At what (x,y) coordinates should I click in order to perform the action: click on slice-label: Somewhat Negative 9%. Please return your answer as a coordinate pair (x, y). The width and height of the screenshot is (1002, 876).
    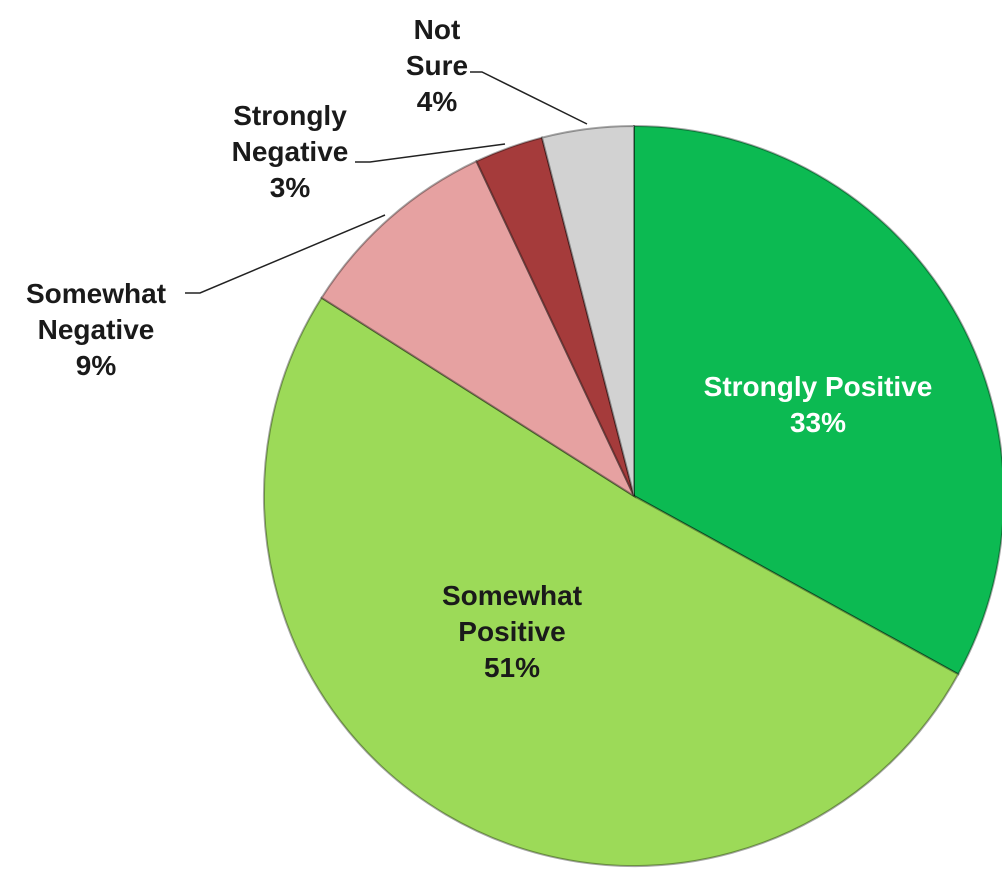
    Looking at the image, I should click on (96, 330).